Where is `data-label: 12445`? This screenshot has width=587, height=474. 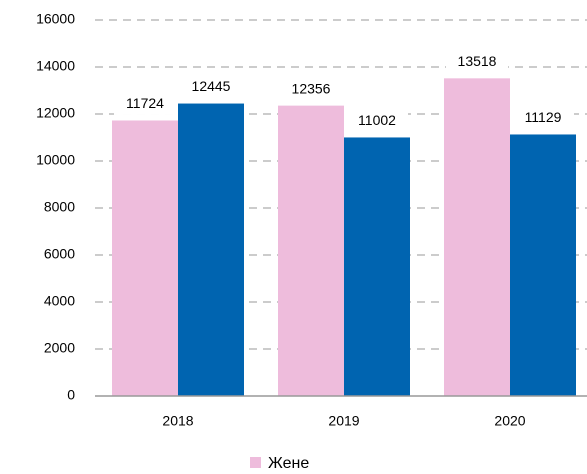
data-label: 12445 is located at coordinates (211, 86).